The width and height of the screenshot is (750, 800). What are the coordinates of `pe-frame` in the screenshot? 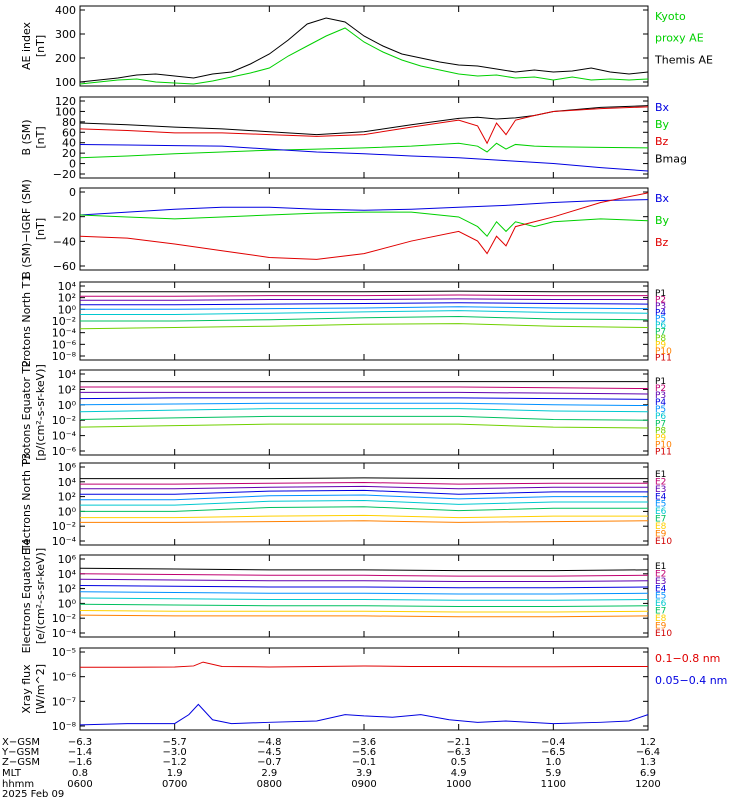 It's located at (364, 412).